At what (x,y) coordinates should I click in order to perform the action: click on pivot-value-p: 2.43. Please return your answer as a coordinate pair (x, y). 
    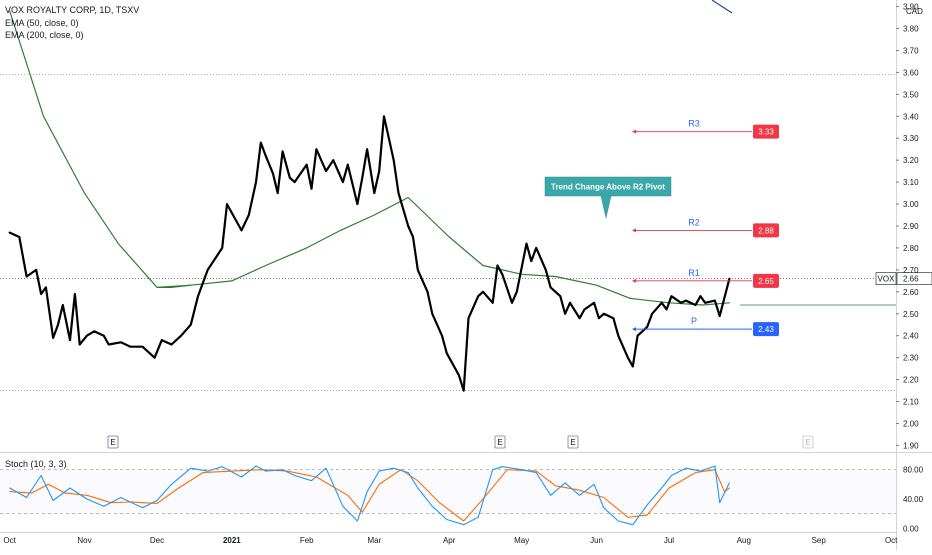
    Looking at the image, I should click on (766, 329).